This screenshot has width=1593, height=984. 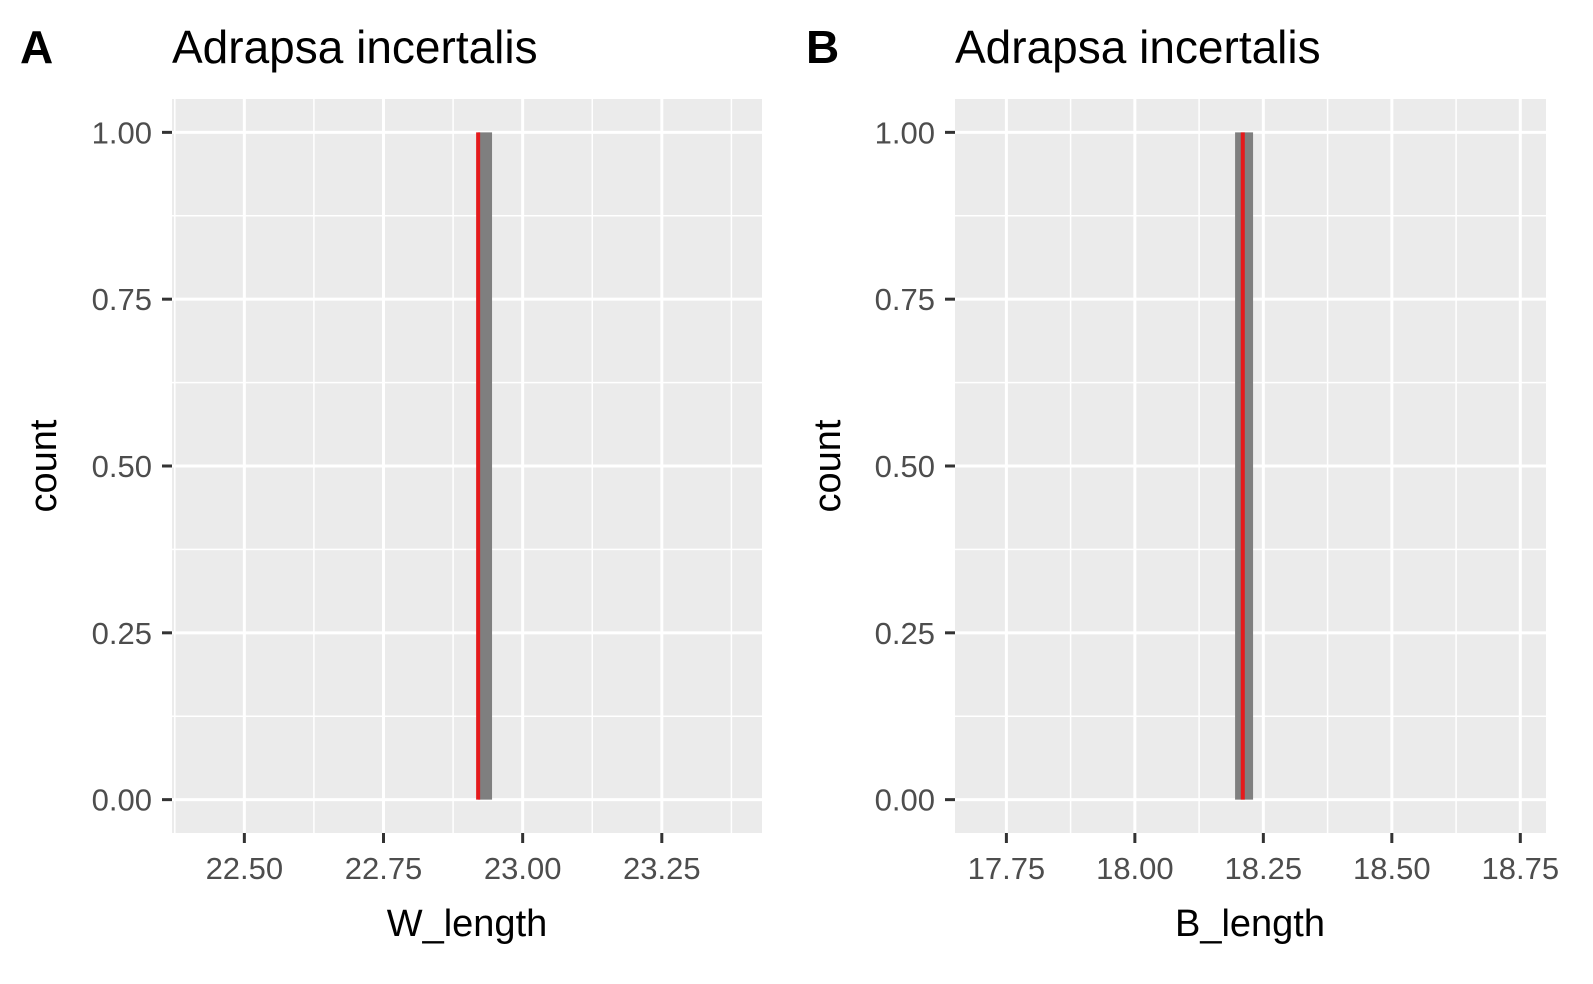 I want to click on panel-b-y-ticks: 0.00 0.25 0.50 0.75 1.00, so click(x=915, y=466).